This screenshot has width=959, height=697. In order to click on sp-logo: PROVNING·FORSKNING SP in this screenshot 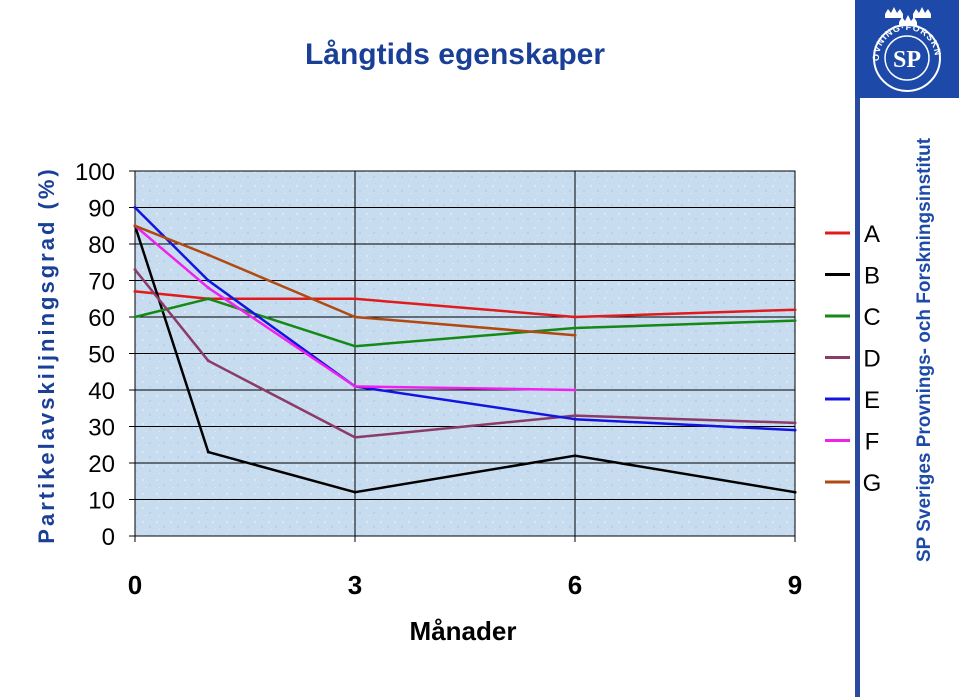, I will do `click(905, 49)`.